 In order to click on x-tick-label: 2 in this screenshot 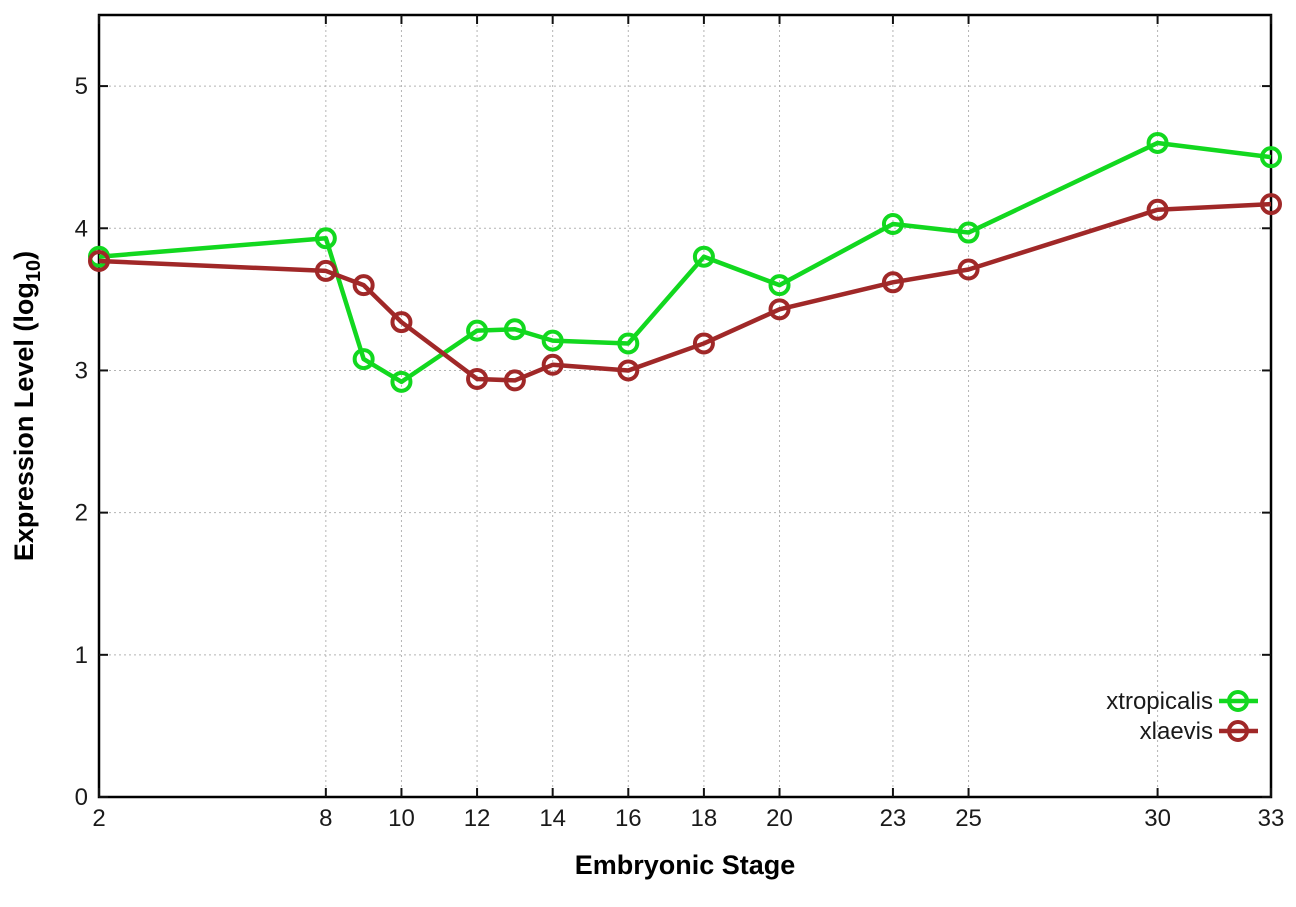, I will do `click(98, 818)`.